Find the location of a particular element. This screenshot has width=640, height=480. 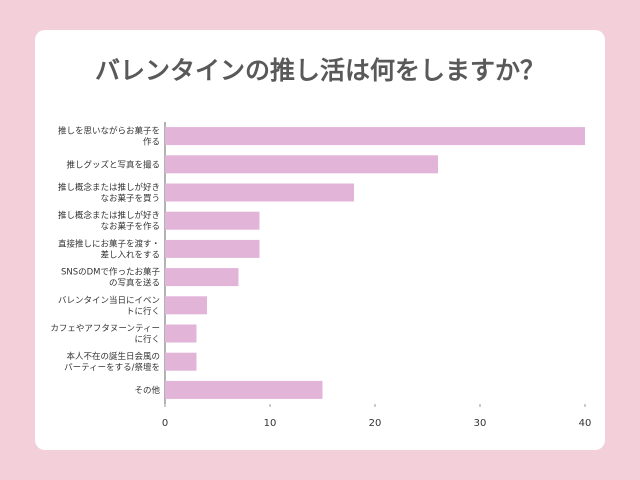

x-tick-label: 20 is located at coordinates (375, 423).